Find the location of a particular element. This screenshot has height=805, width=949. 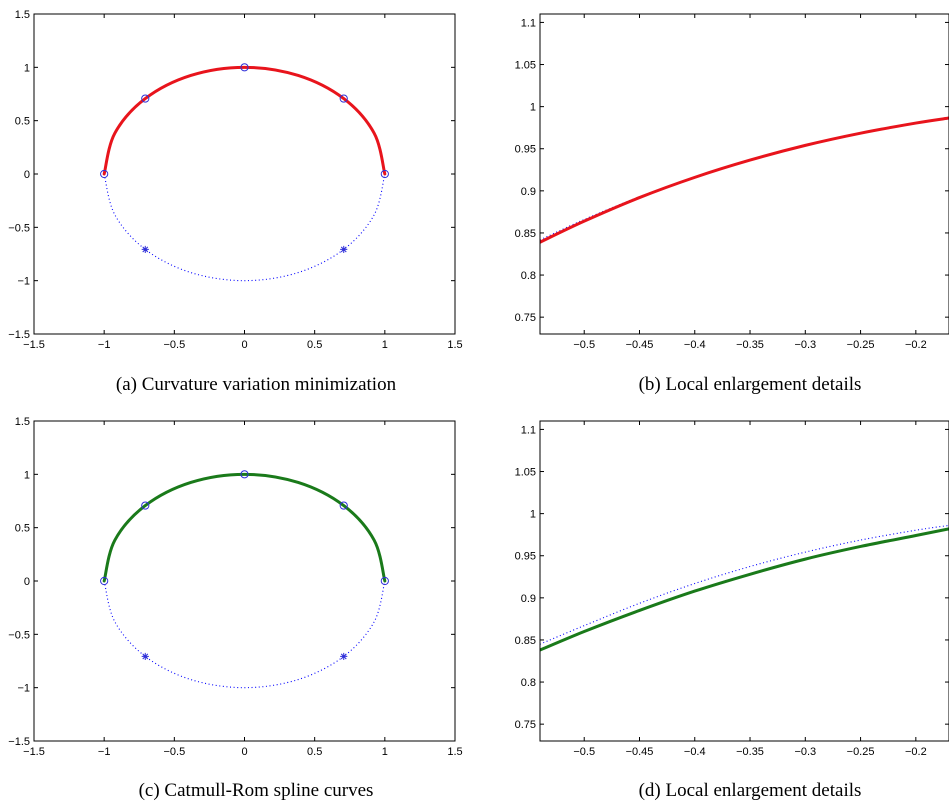

caption-a: (a) Curvature variation minimization is located at coordinates (256, 384).